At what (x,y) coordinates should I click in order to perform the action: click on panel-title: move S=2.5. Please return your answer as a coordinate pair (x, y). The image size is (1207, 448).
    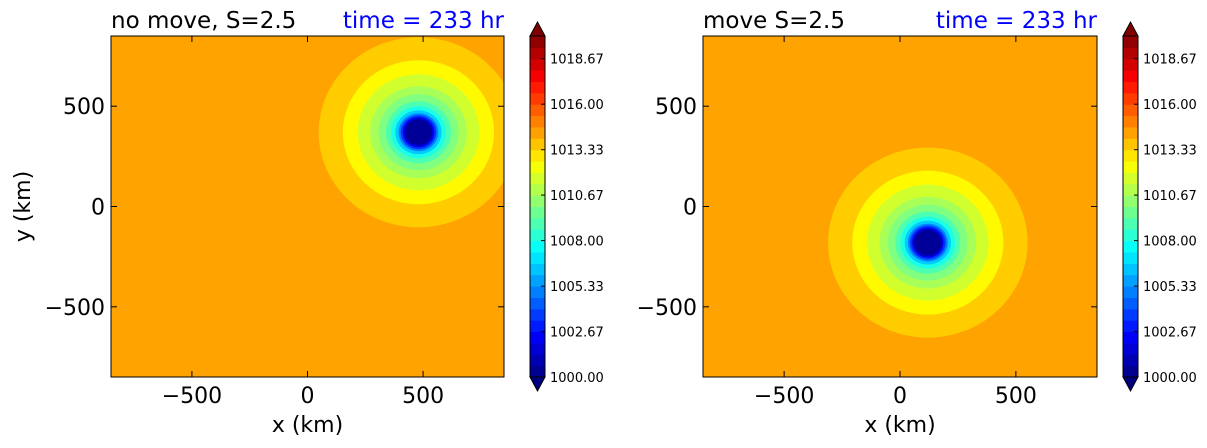
    Looking at the image, I should click on (774, 21).